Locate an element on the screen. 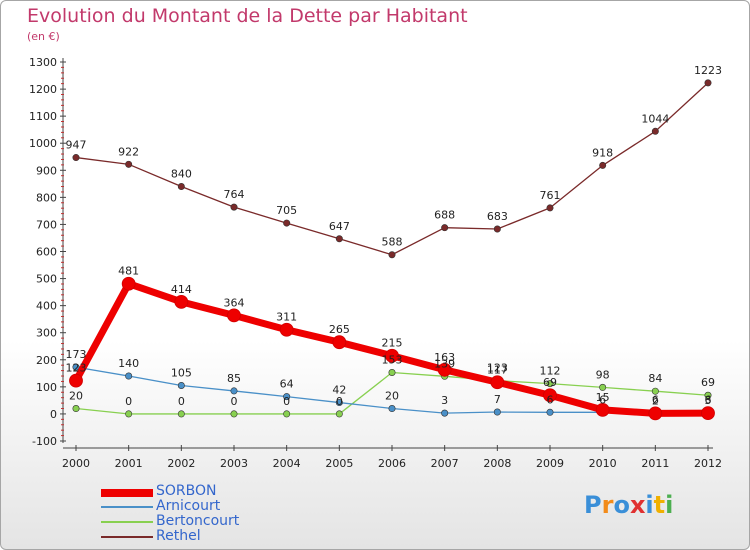  data-label: 153 is located at coordinates (392, 360).